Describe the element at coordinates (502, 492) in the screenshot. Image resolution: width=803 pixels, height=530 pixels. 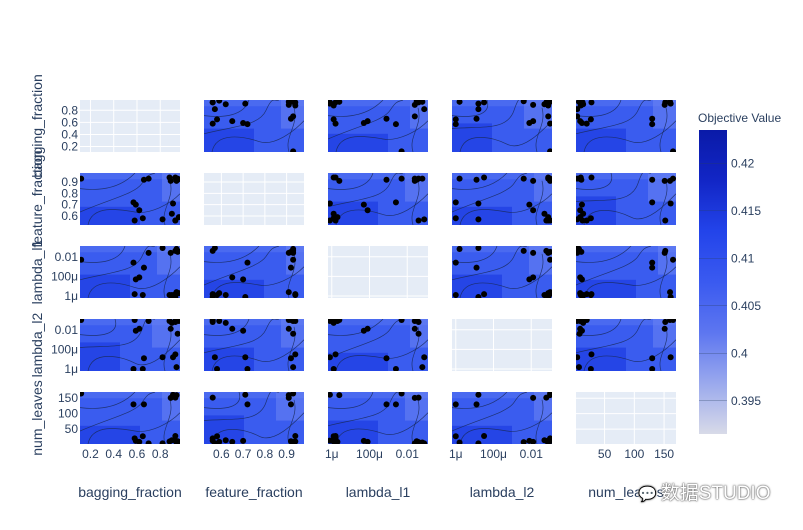
I see `bottom-axis-title: lambda_l2` at that location.